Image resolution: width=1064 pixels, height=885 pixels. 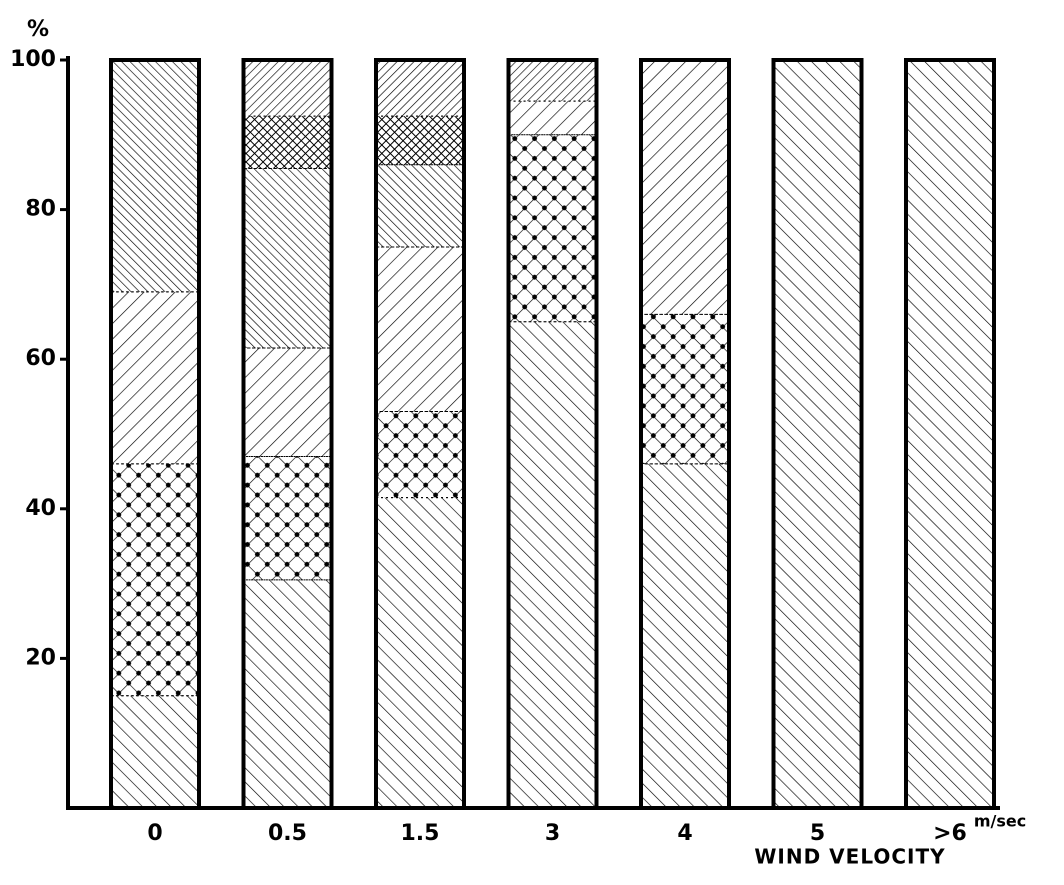 What do you see at coordinates (154, 833) in the screenshot?
I see `x-tick-label: 0` at bounding box center [154, 833].